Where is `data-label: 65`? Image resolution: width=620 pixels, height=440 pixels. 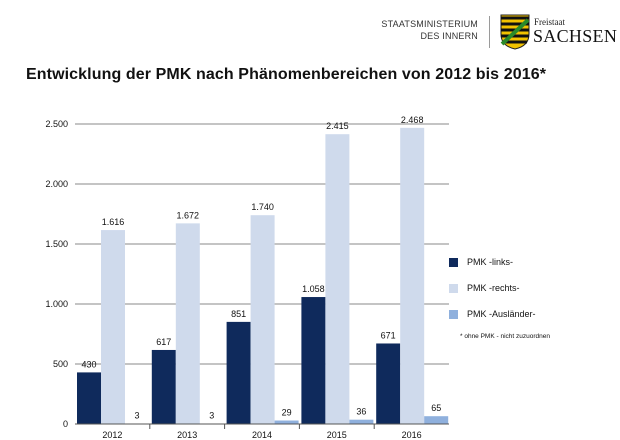 data-label: 65 is located at coordinates (436, 408).